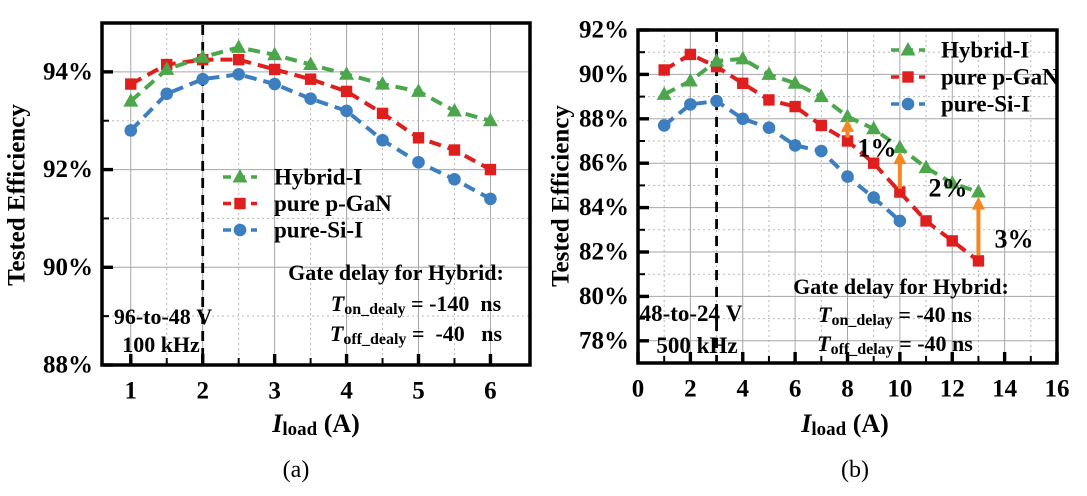 The width and height of the screenshot is (1087, 496). Describe the element at coordinates (696, 345) in the screenshot. I see `annotation: 500 kHz` at that location.